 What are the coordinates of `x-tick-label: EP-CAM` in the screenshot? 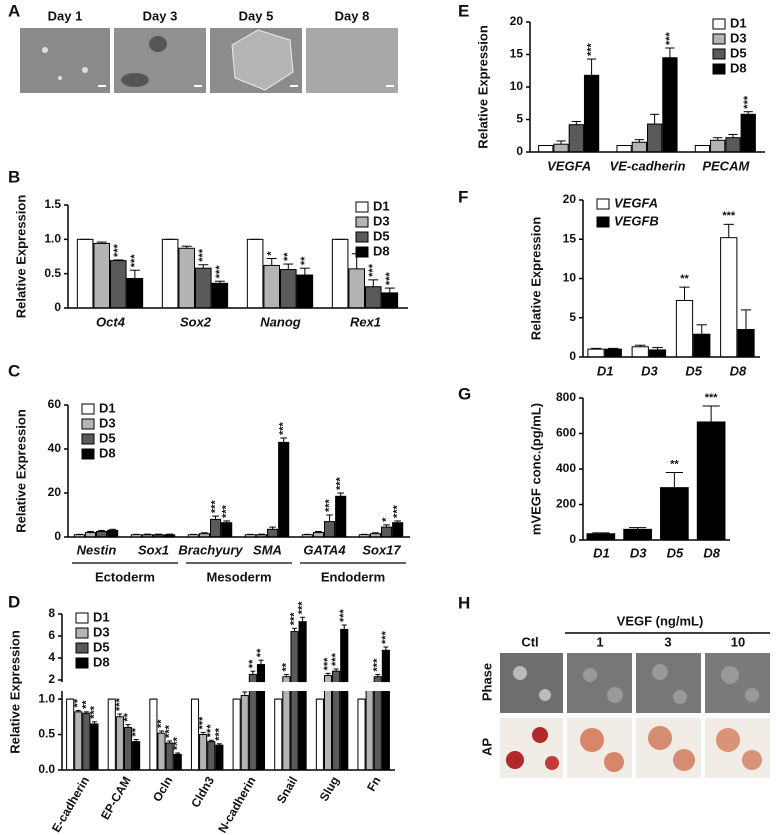 It's located at (116, 798).